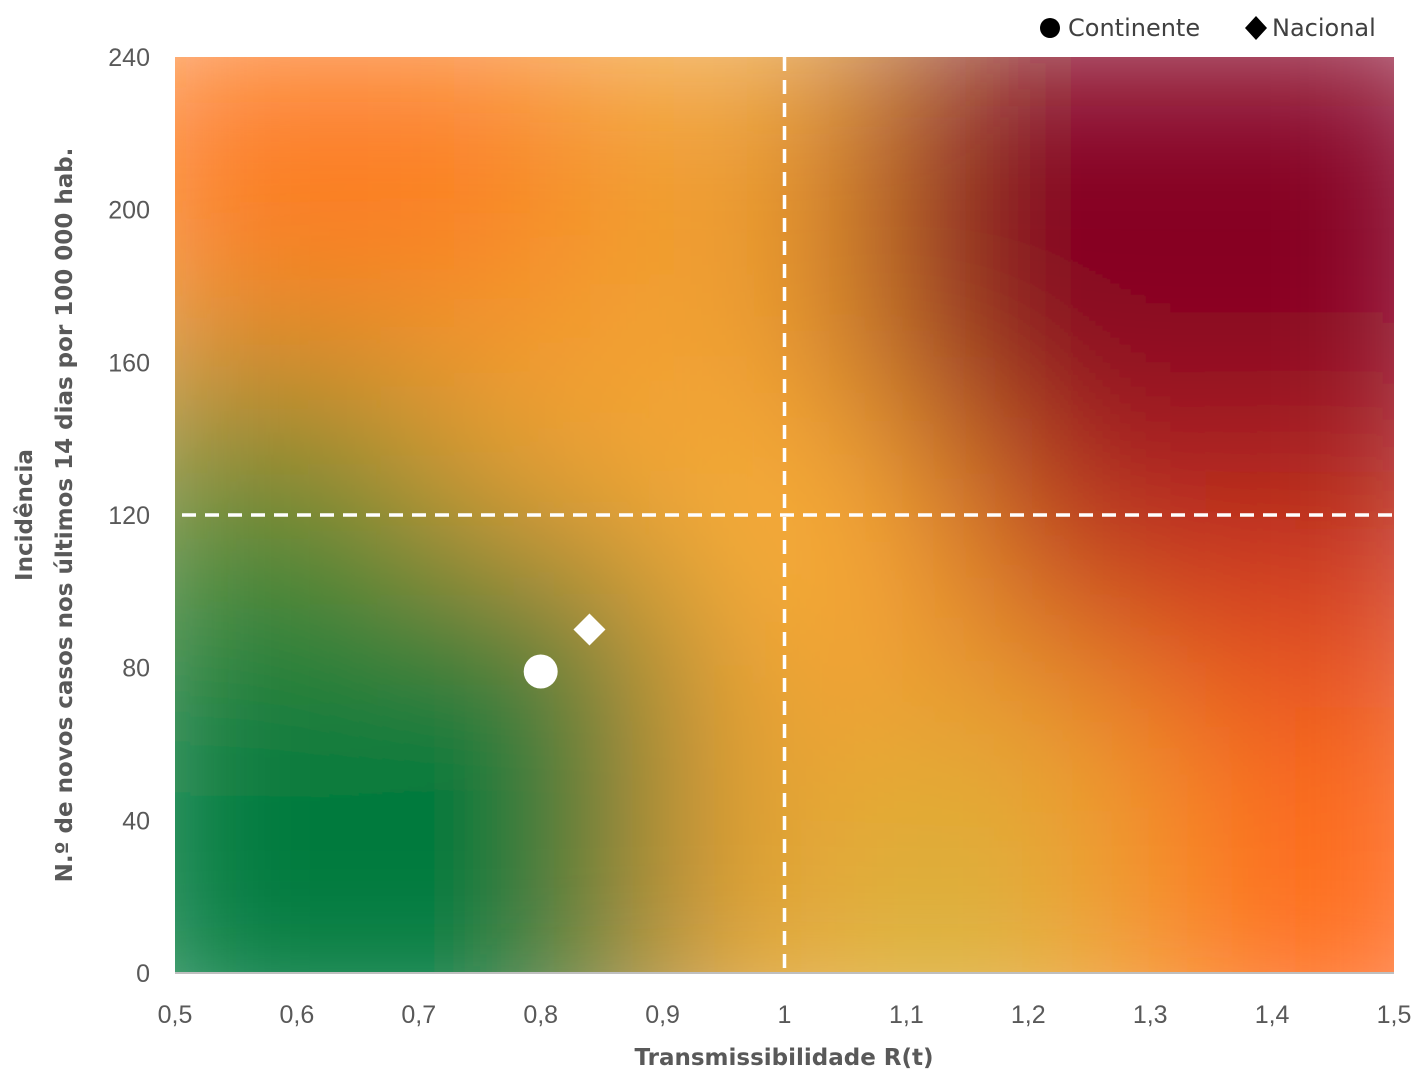 The height and width of the screenshot is (1072, 1420). I want to click on y-tick-label: 80, so click(136, 669).